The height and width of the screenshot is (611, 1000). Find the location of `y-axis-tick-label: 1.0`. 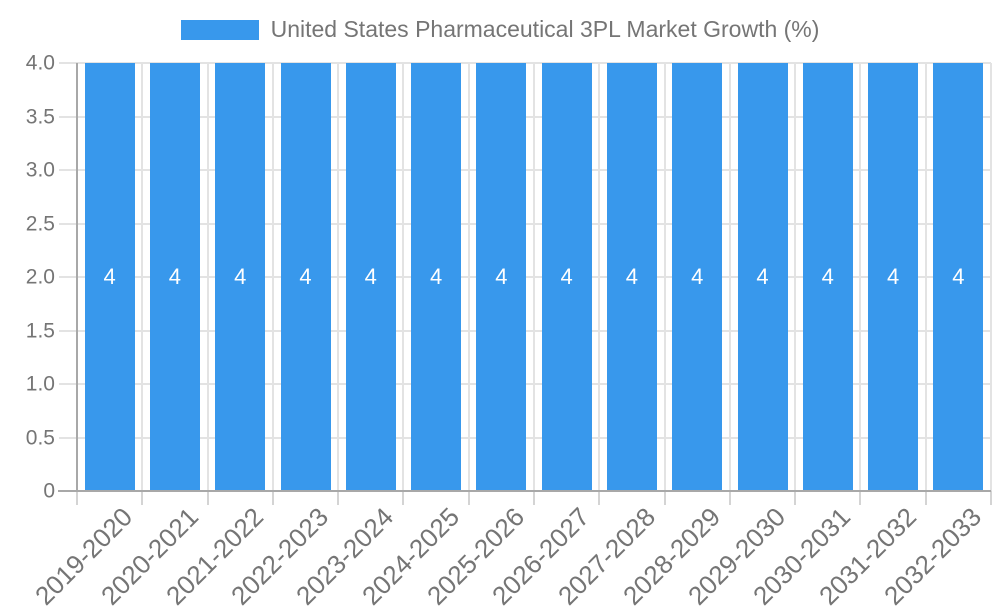

y-axis-tick-label: 1.0 is located at coordinates (40, 384).